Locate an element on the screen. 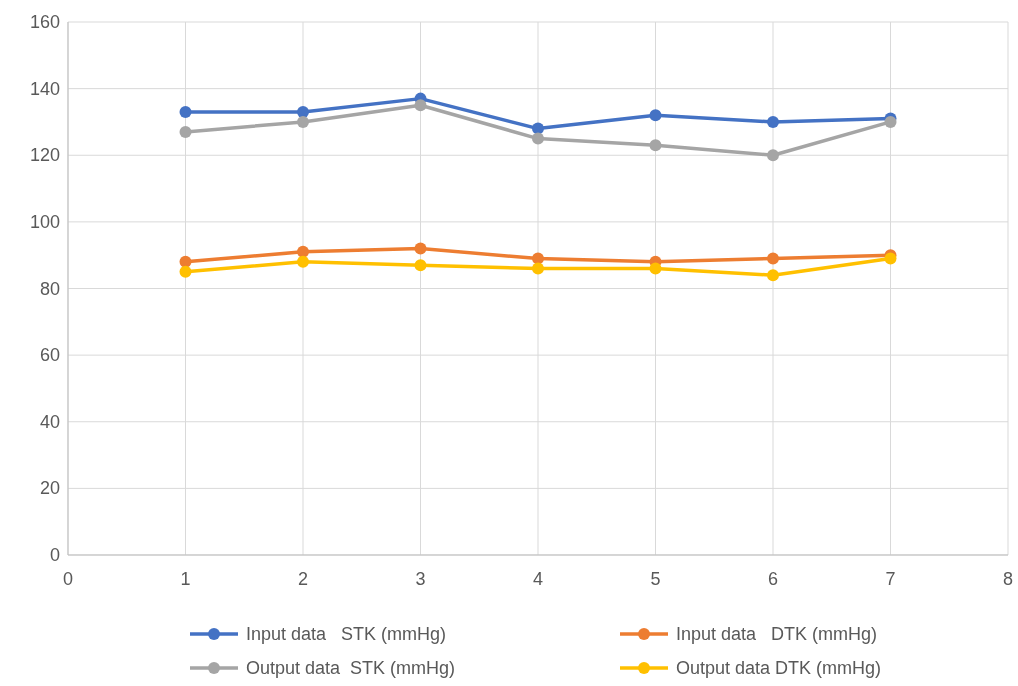 This screenshot has width=1018, height=686. legend-label: Input data STK (mmHg) is located at coordinates (346, 634).